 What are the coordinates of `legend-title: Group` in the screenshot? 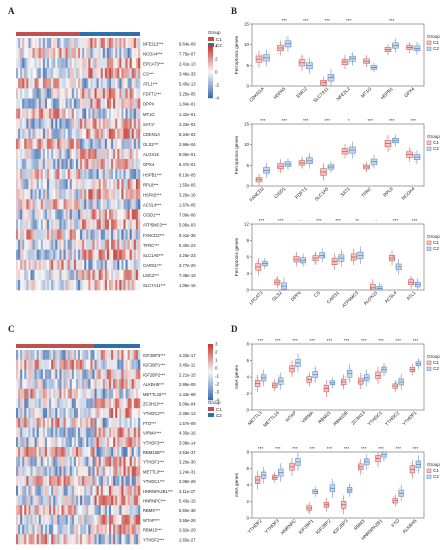 It's located at (433, 356).